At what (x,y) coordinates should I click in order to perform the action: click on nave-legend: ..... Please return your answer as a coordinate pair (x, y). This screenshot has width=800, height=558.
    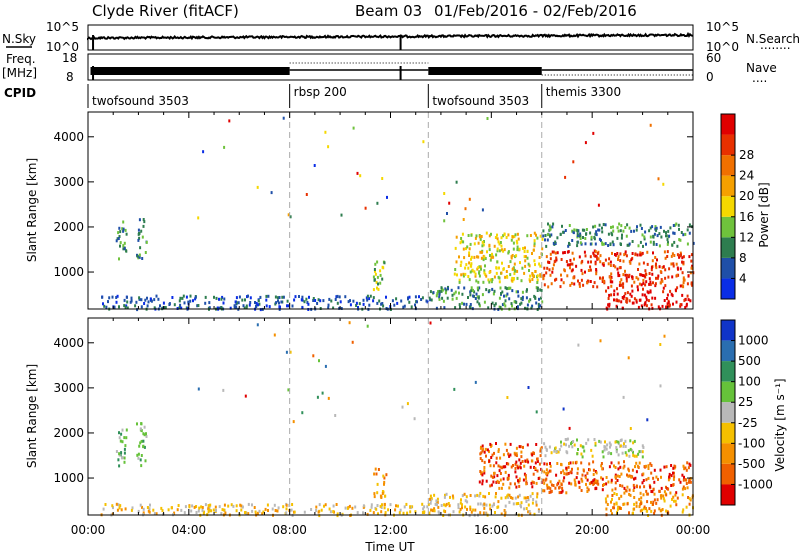
    Looking at the image, I should click on (759, 78).